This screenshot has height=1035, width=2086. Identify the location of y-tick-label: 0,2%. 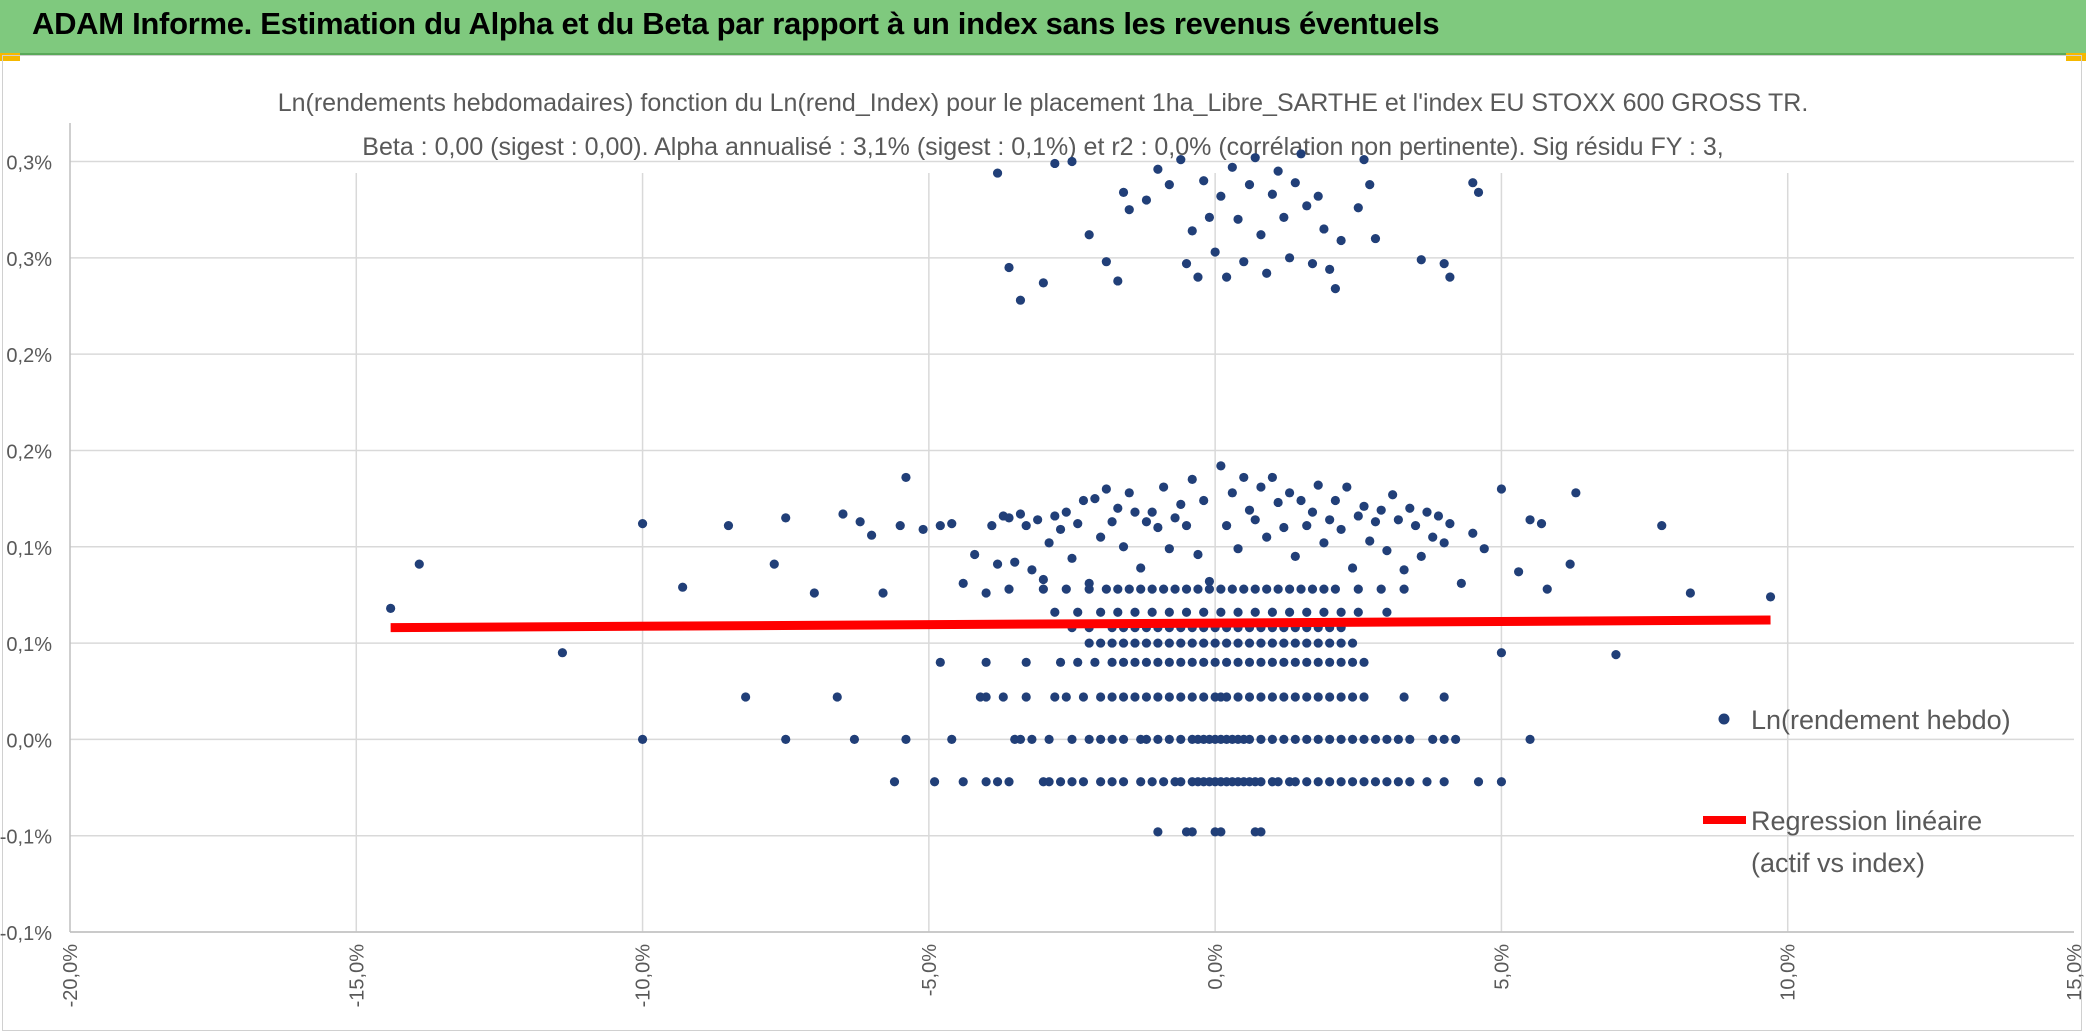
(29, 356).